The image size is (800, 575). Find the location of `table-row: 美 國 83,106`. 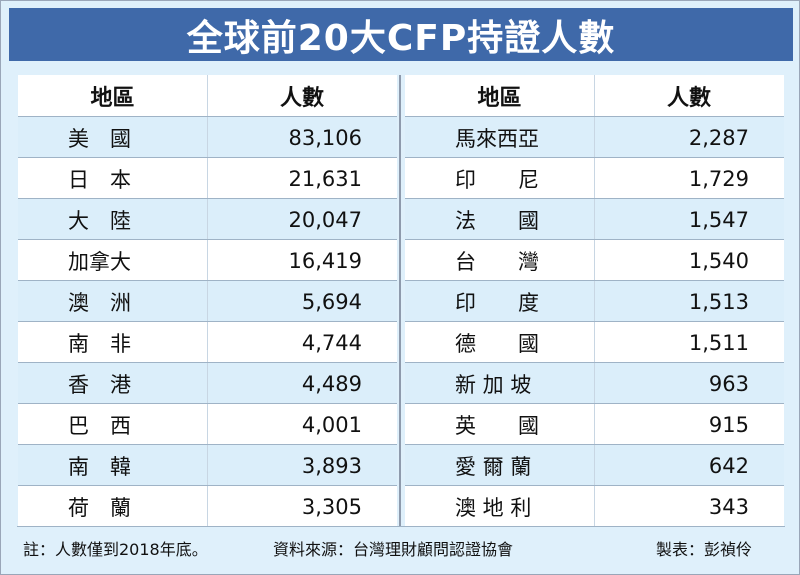

table-row: 美 國 83,106 is located at coordinates (207, 137).